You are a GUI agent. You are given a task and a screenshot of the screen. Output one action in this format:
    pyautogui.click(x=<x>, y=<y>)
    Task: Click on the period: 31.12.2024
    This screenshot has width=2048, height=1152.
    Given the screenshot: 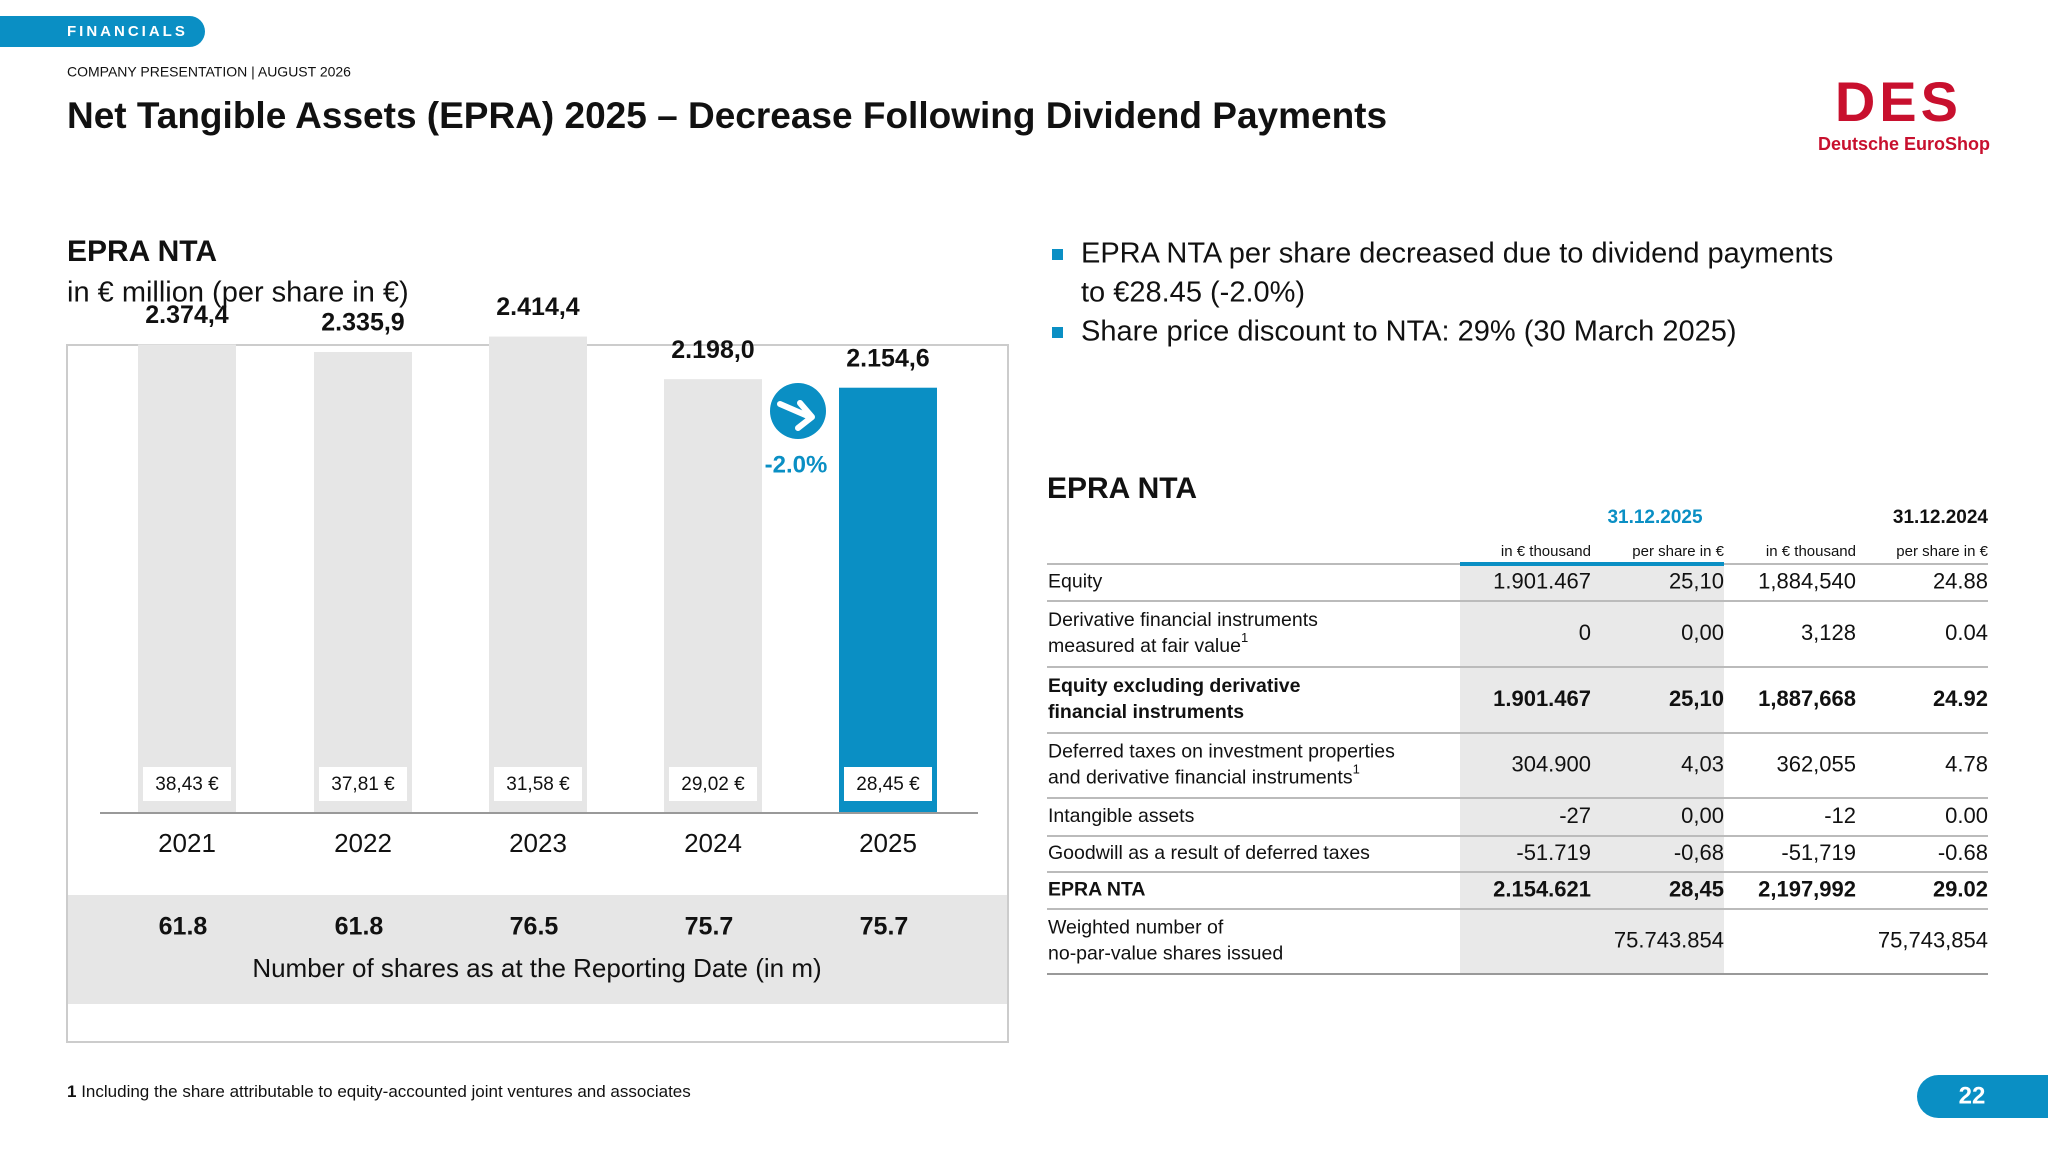 What is the action you would take?
    pyautogui.click(x=1941, y=517)
    